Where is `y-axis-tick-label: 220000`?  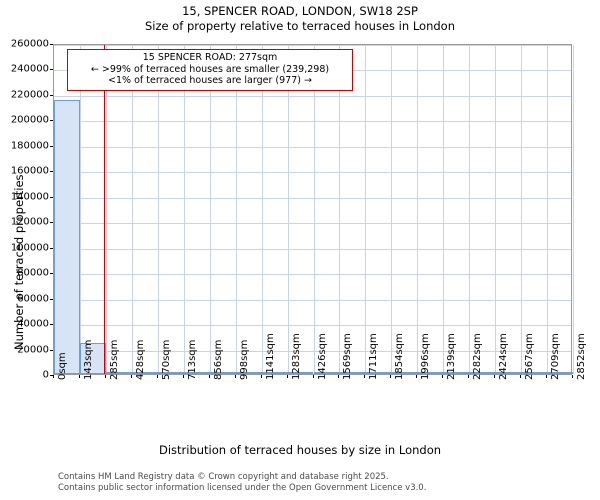 y-axis-tick-label: 220000 is located at coordinates (29, 95).